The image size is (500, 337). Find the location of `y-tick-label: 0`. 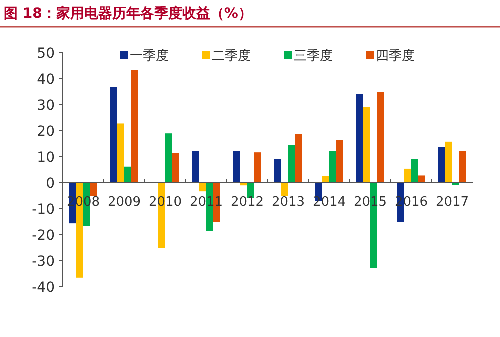

y-tick-label: 0 is located at coordinates (50, 184).